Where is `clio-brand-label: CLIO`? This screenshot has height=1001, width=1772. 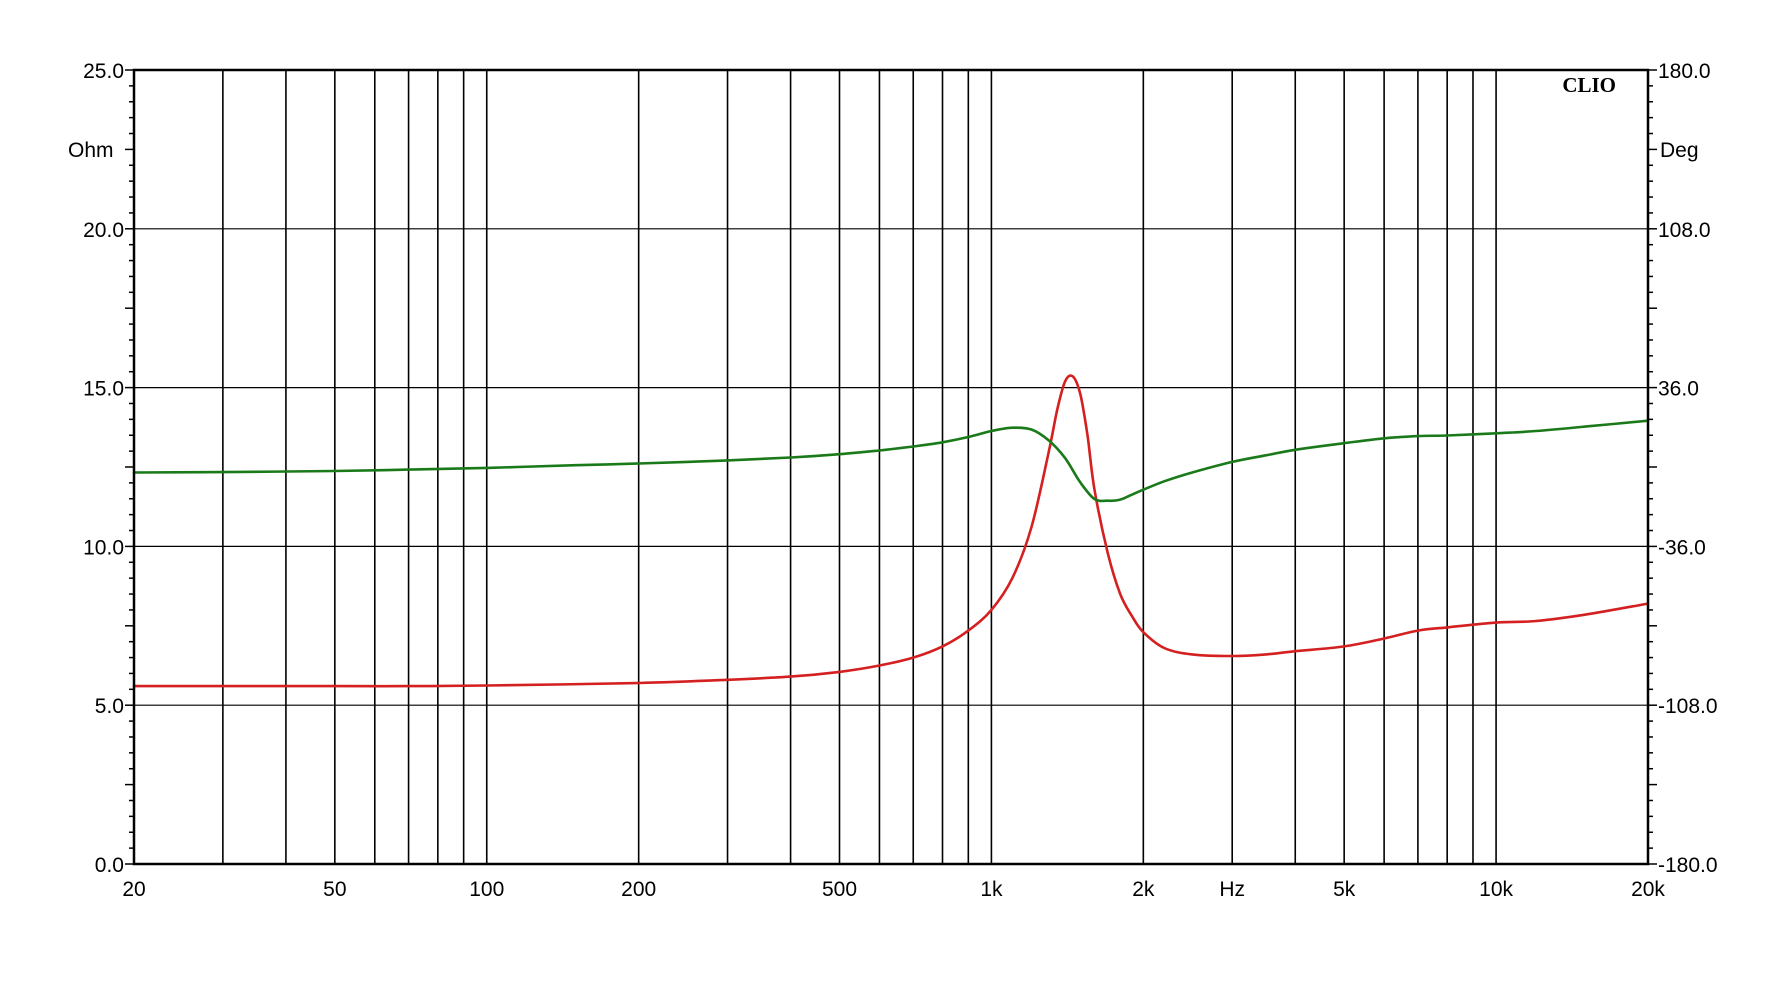
clio-brand-label: CLIO is located at coordinates (1589, 85).